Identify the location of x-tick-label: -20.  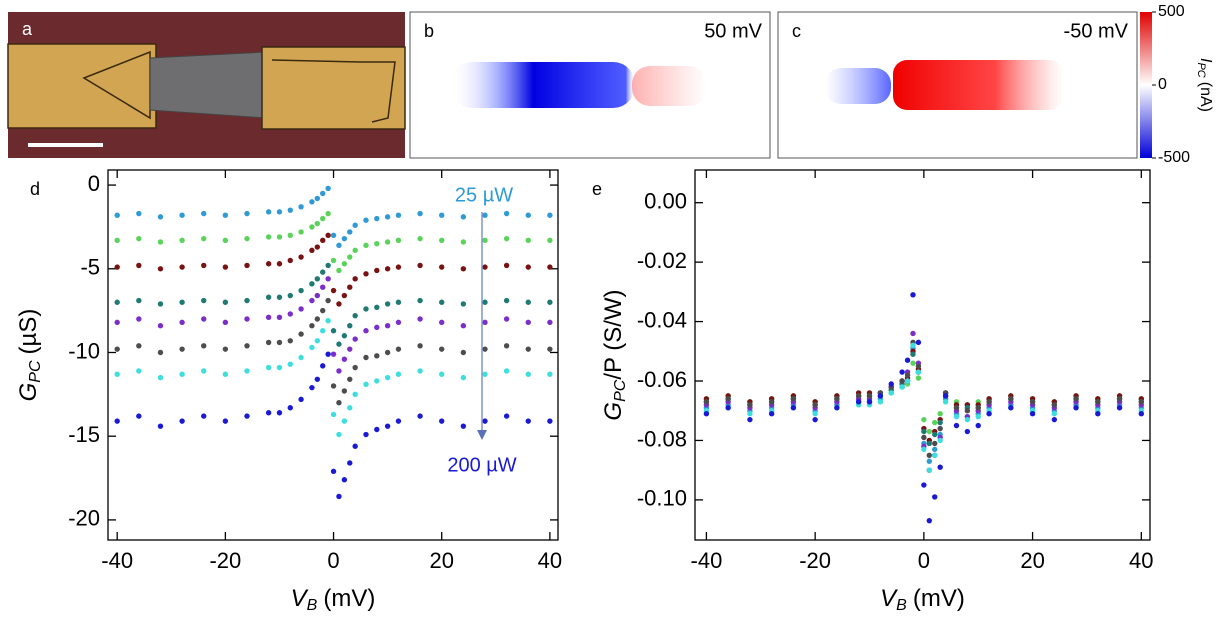
(815, 560).